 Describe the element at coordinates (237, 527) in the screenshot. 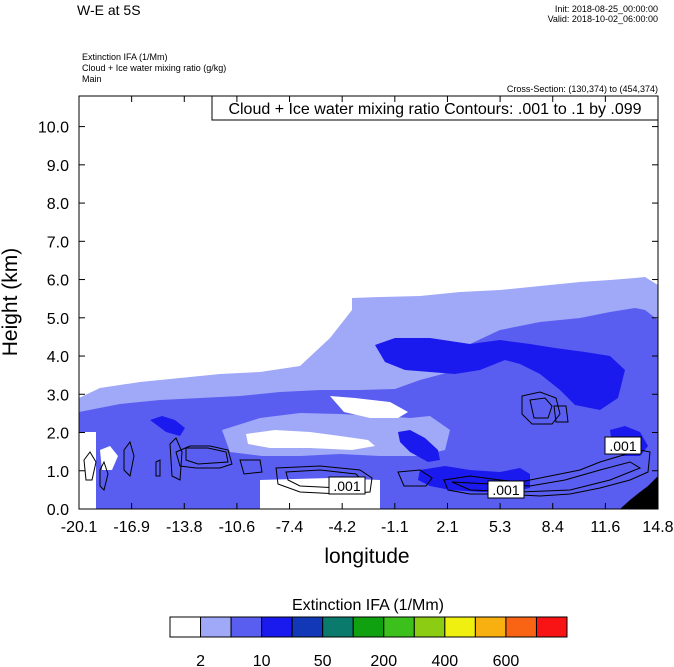

I see `x-tick-label: -10.6` at that location.